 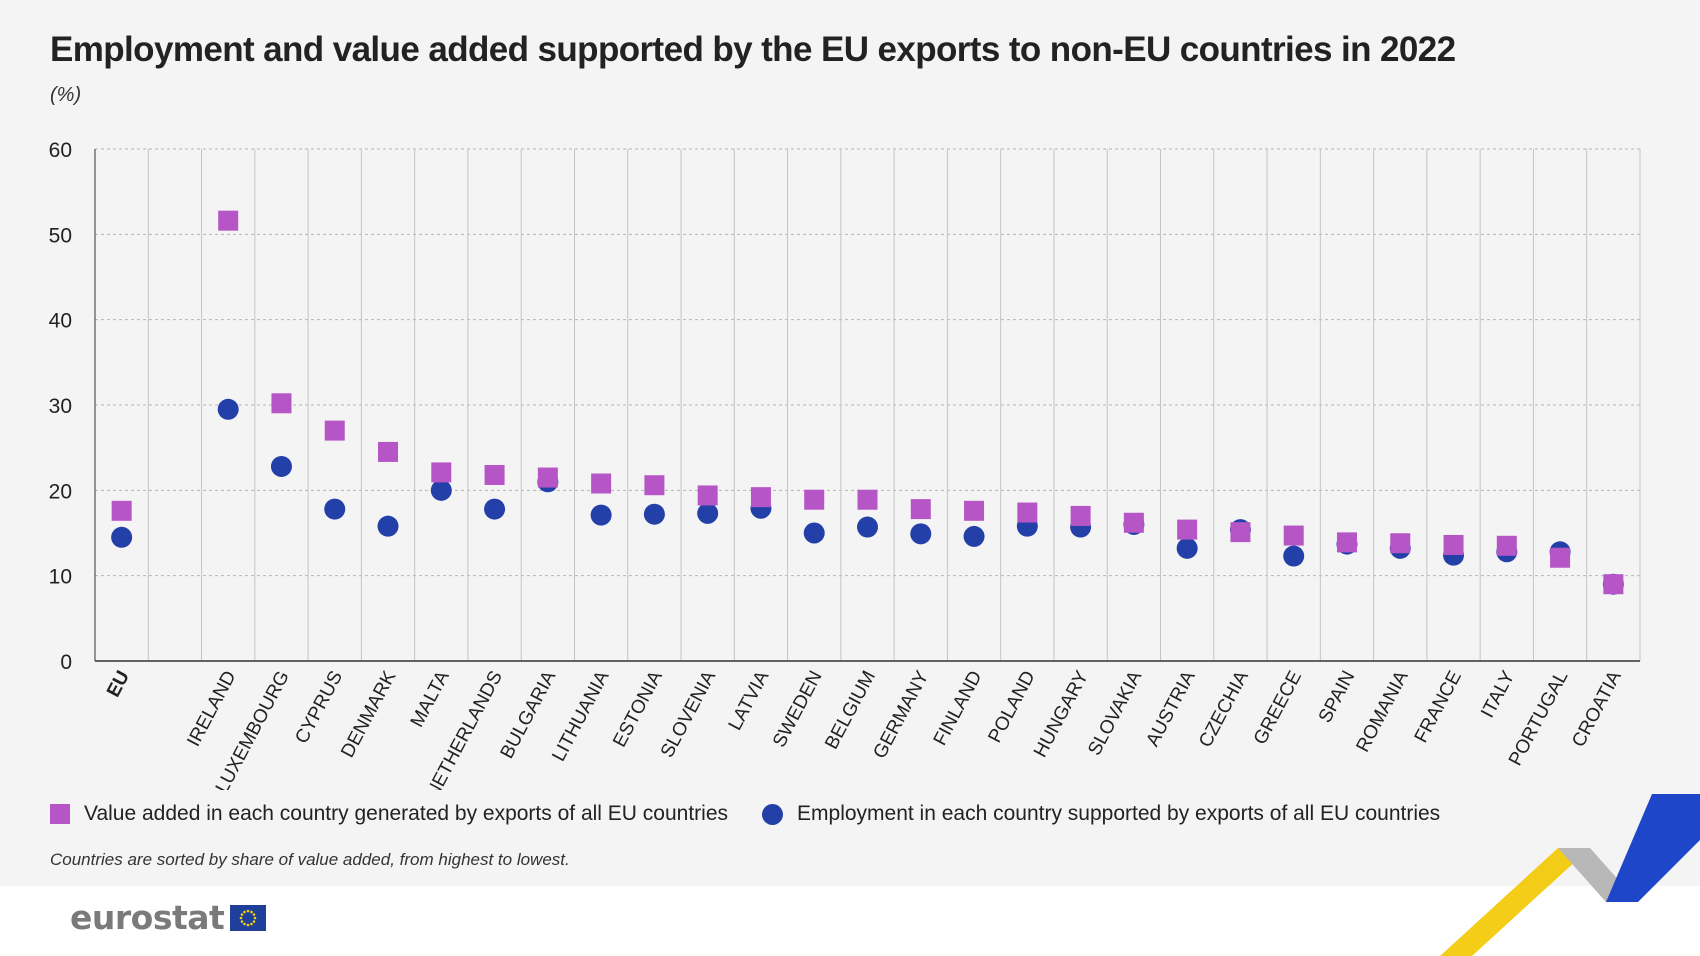 What do you see at coordinates (1382, 711) in the screenshot?
I see `x-tick-label: ROMANIA` at bounding box center [1382, 711].